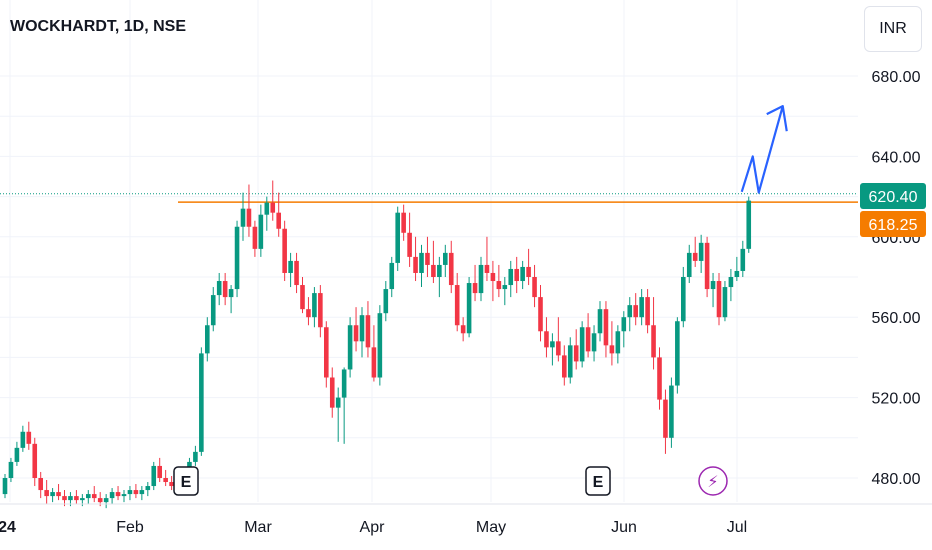  Describe the element at coordinates (896, 157) in the screenshot. I see `y-tick-label: 640.00` at that location.